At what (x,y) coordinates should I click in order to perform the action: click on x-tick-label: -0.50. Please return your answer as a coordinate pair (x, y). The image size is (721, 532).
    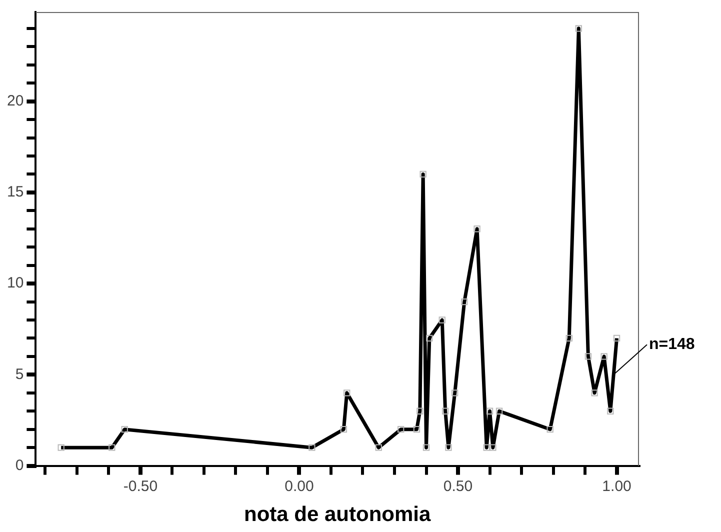
    Looking at the image, I should click on (140, 486).